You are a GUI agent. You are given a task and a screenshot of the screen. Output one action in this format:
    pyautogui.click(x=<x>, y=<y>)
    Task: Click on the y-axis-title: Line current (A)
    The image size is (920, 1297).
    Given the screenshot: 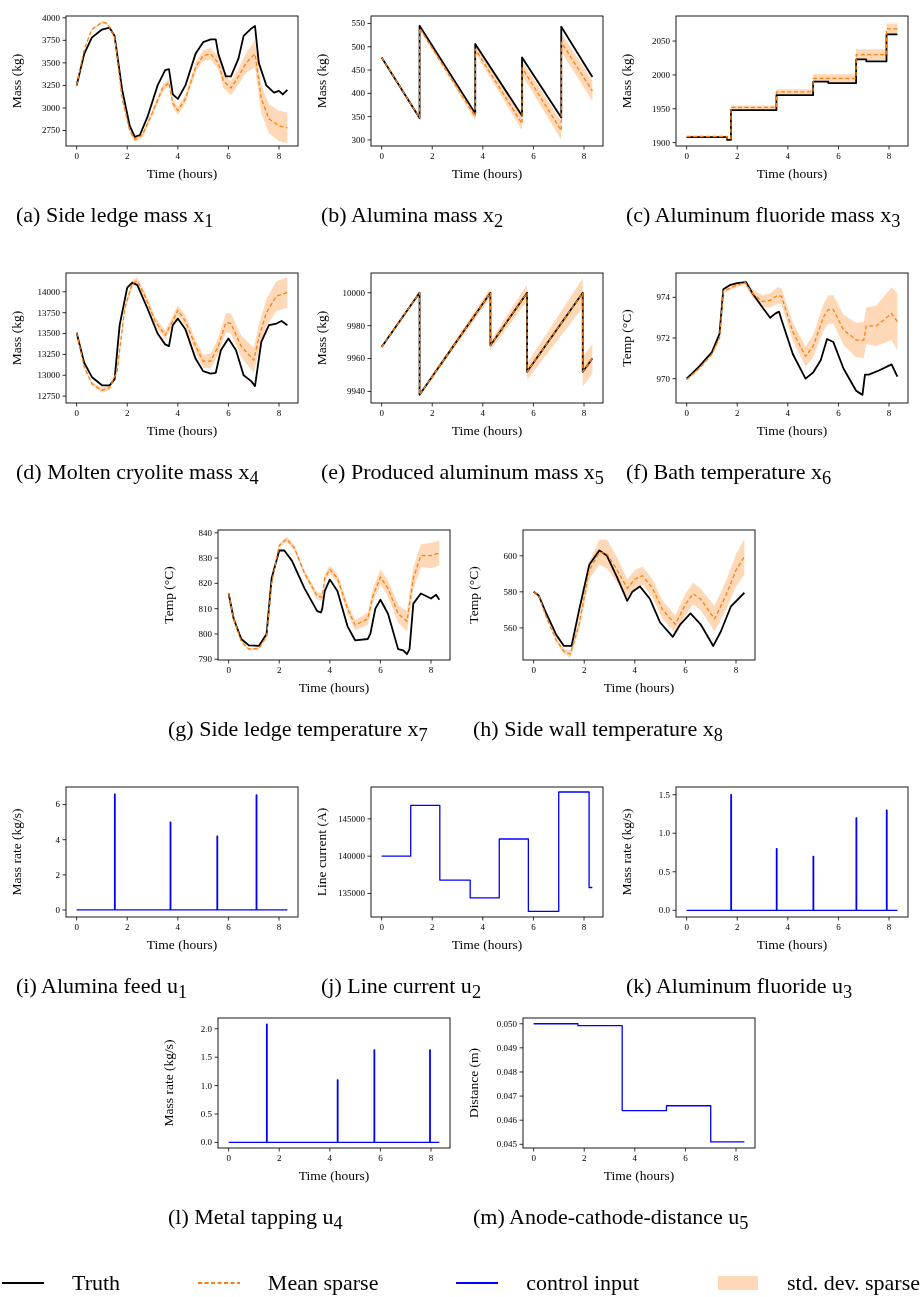 What is the action you would take?
    pyautogui.click(x=321, y=852)
    